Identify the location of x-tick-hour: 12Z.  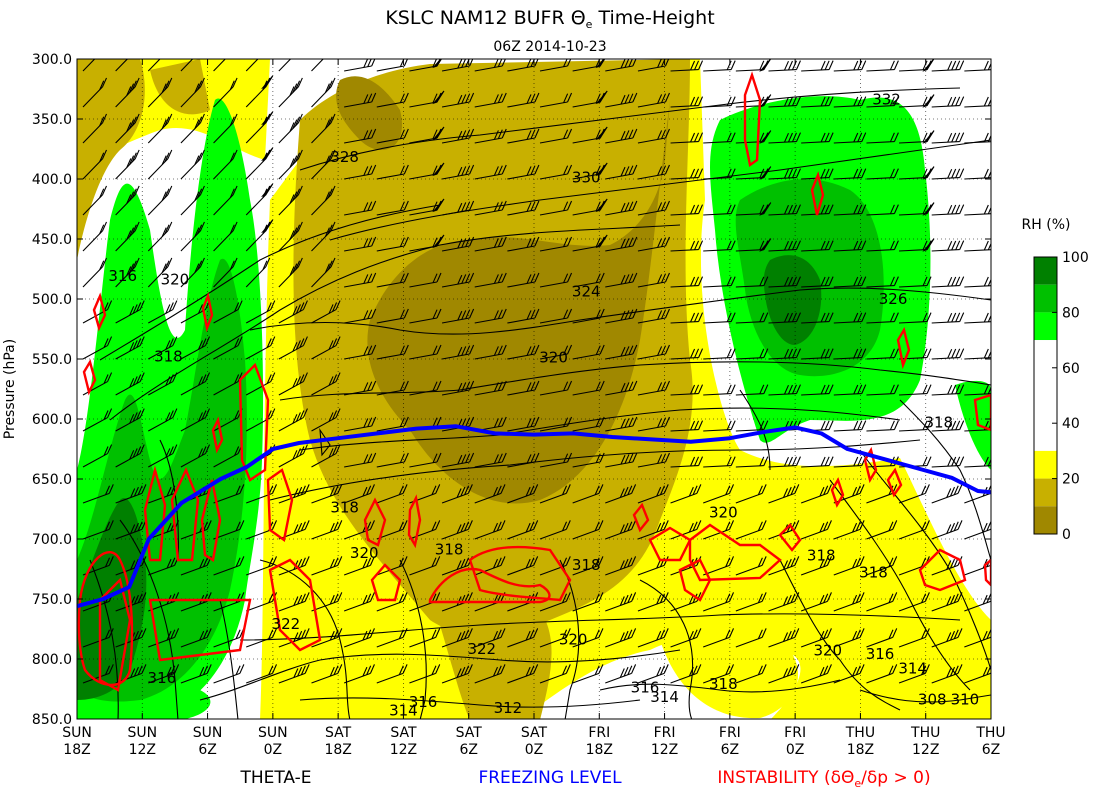
(142, 750).